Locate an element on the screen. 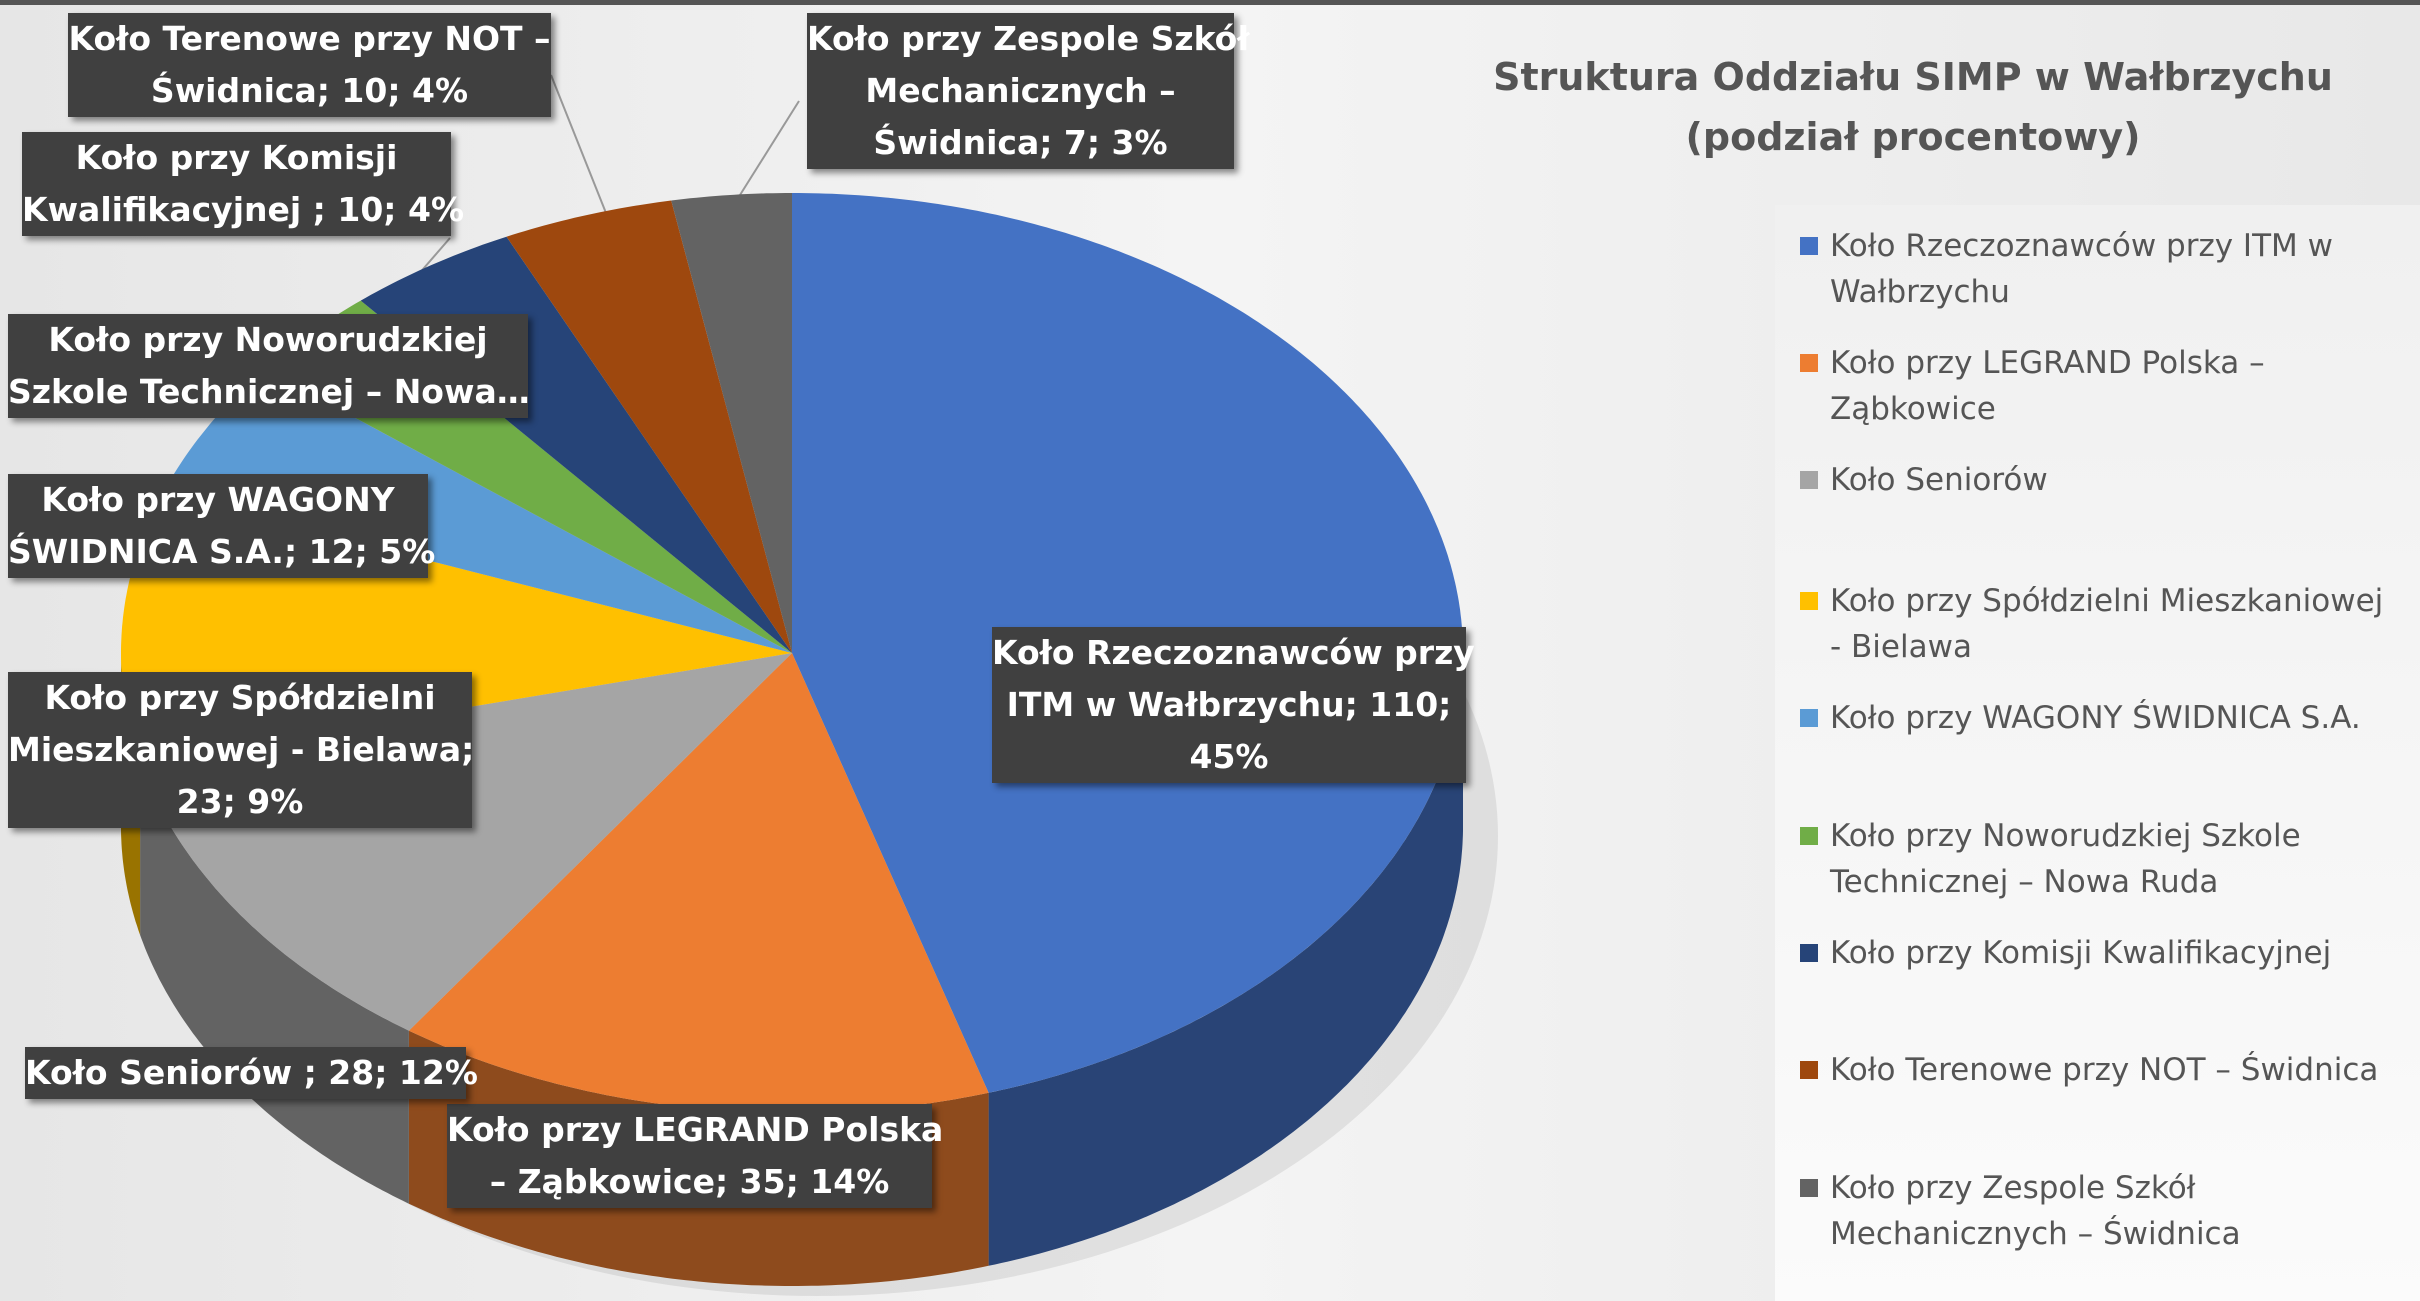  chart-title: (podział procentowy) is located at coordinates (1913, 137).